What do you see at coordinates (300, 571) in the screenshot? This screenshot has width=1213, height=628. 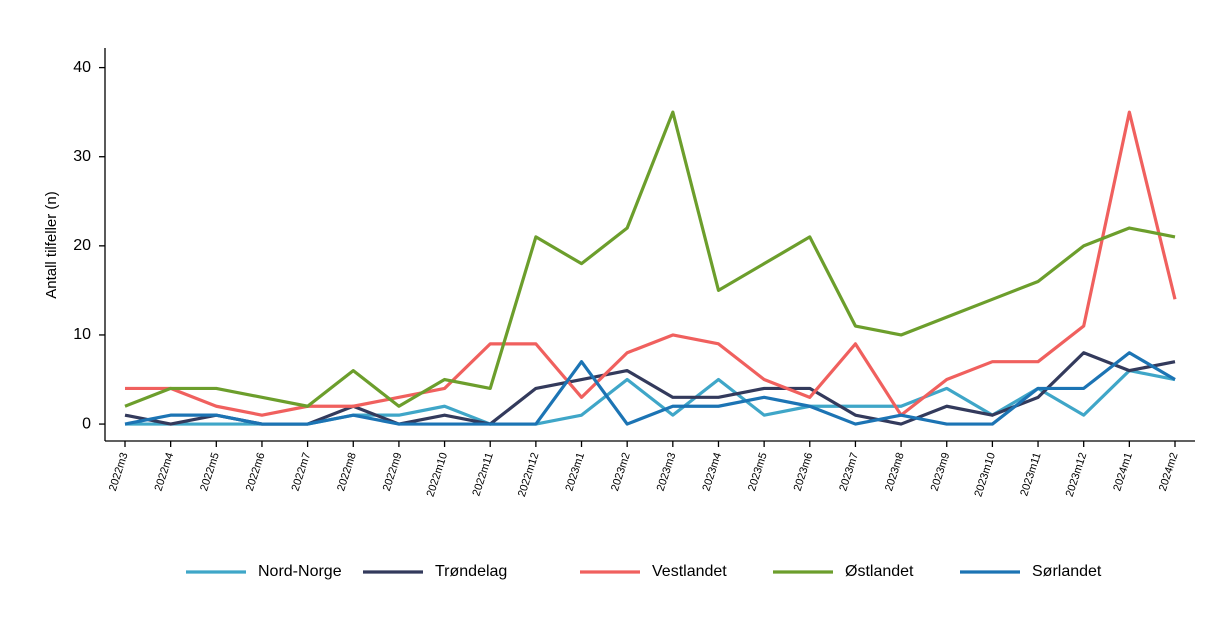 I see `legend-label: Nord-Norge` at bounding box center [300, 571].